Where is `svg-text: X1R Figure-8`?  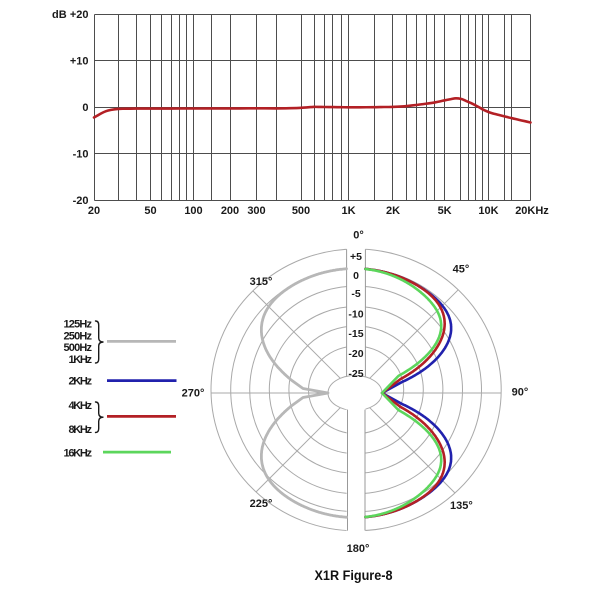
svg-text: X1R Figure-8 is located at coordinates (354, 575).